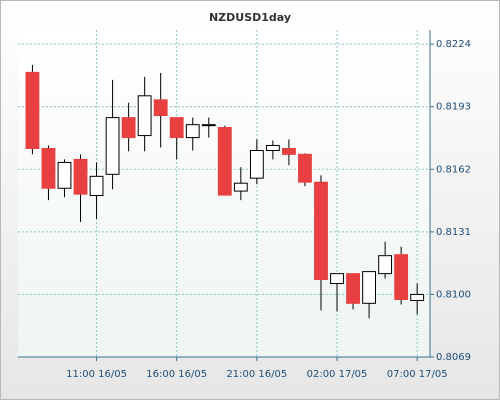 The image size is (500, 400). I want to click on x-tick-label: 11:00 16/05, so click(96, 374).